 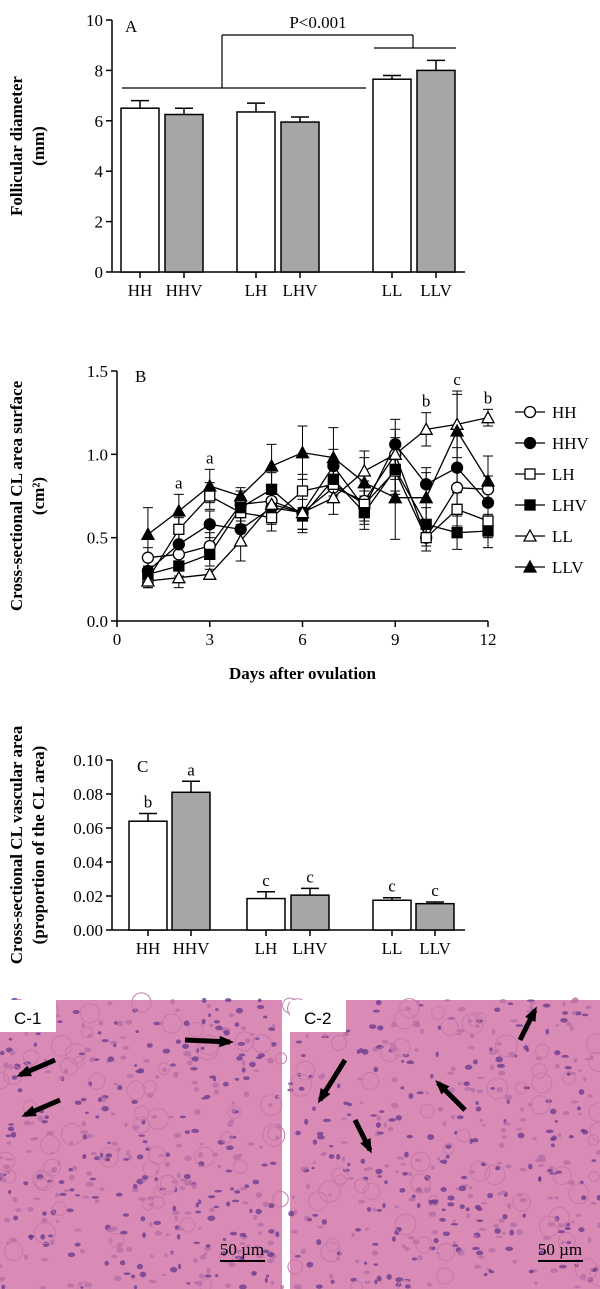 I want to click on y-tick-label: 0.02, so click(x=88, y=896).